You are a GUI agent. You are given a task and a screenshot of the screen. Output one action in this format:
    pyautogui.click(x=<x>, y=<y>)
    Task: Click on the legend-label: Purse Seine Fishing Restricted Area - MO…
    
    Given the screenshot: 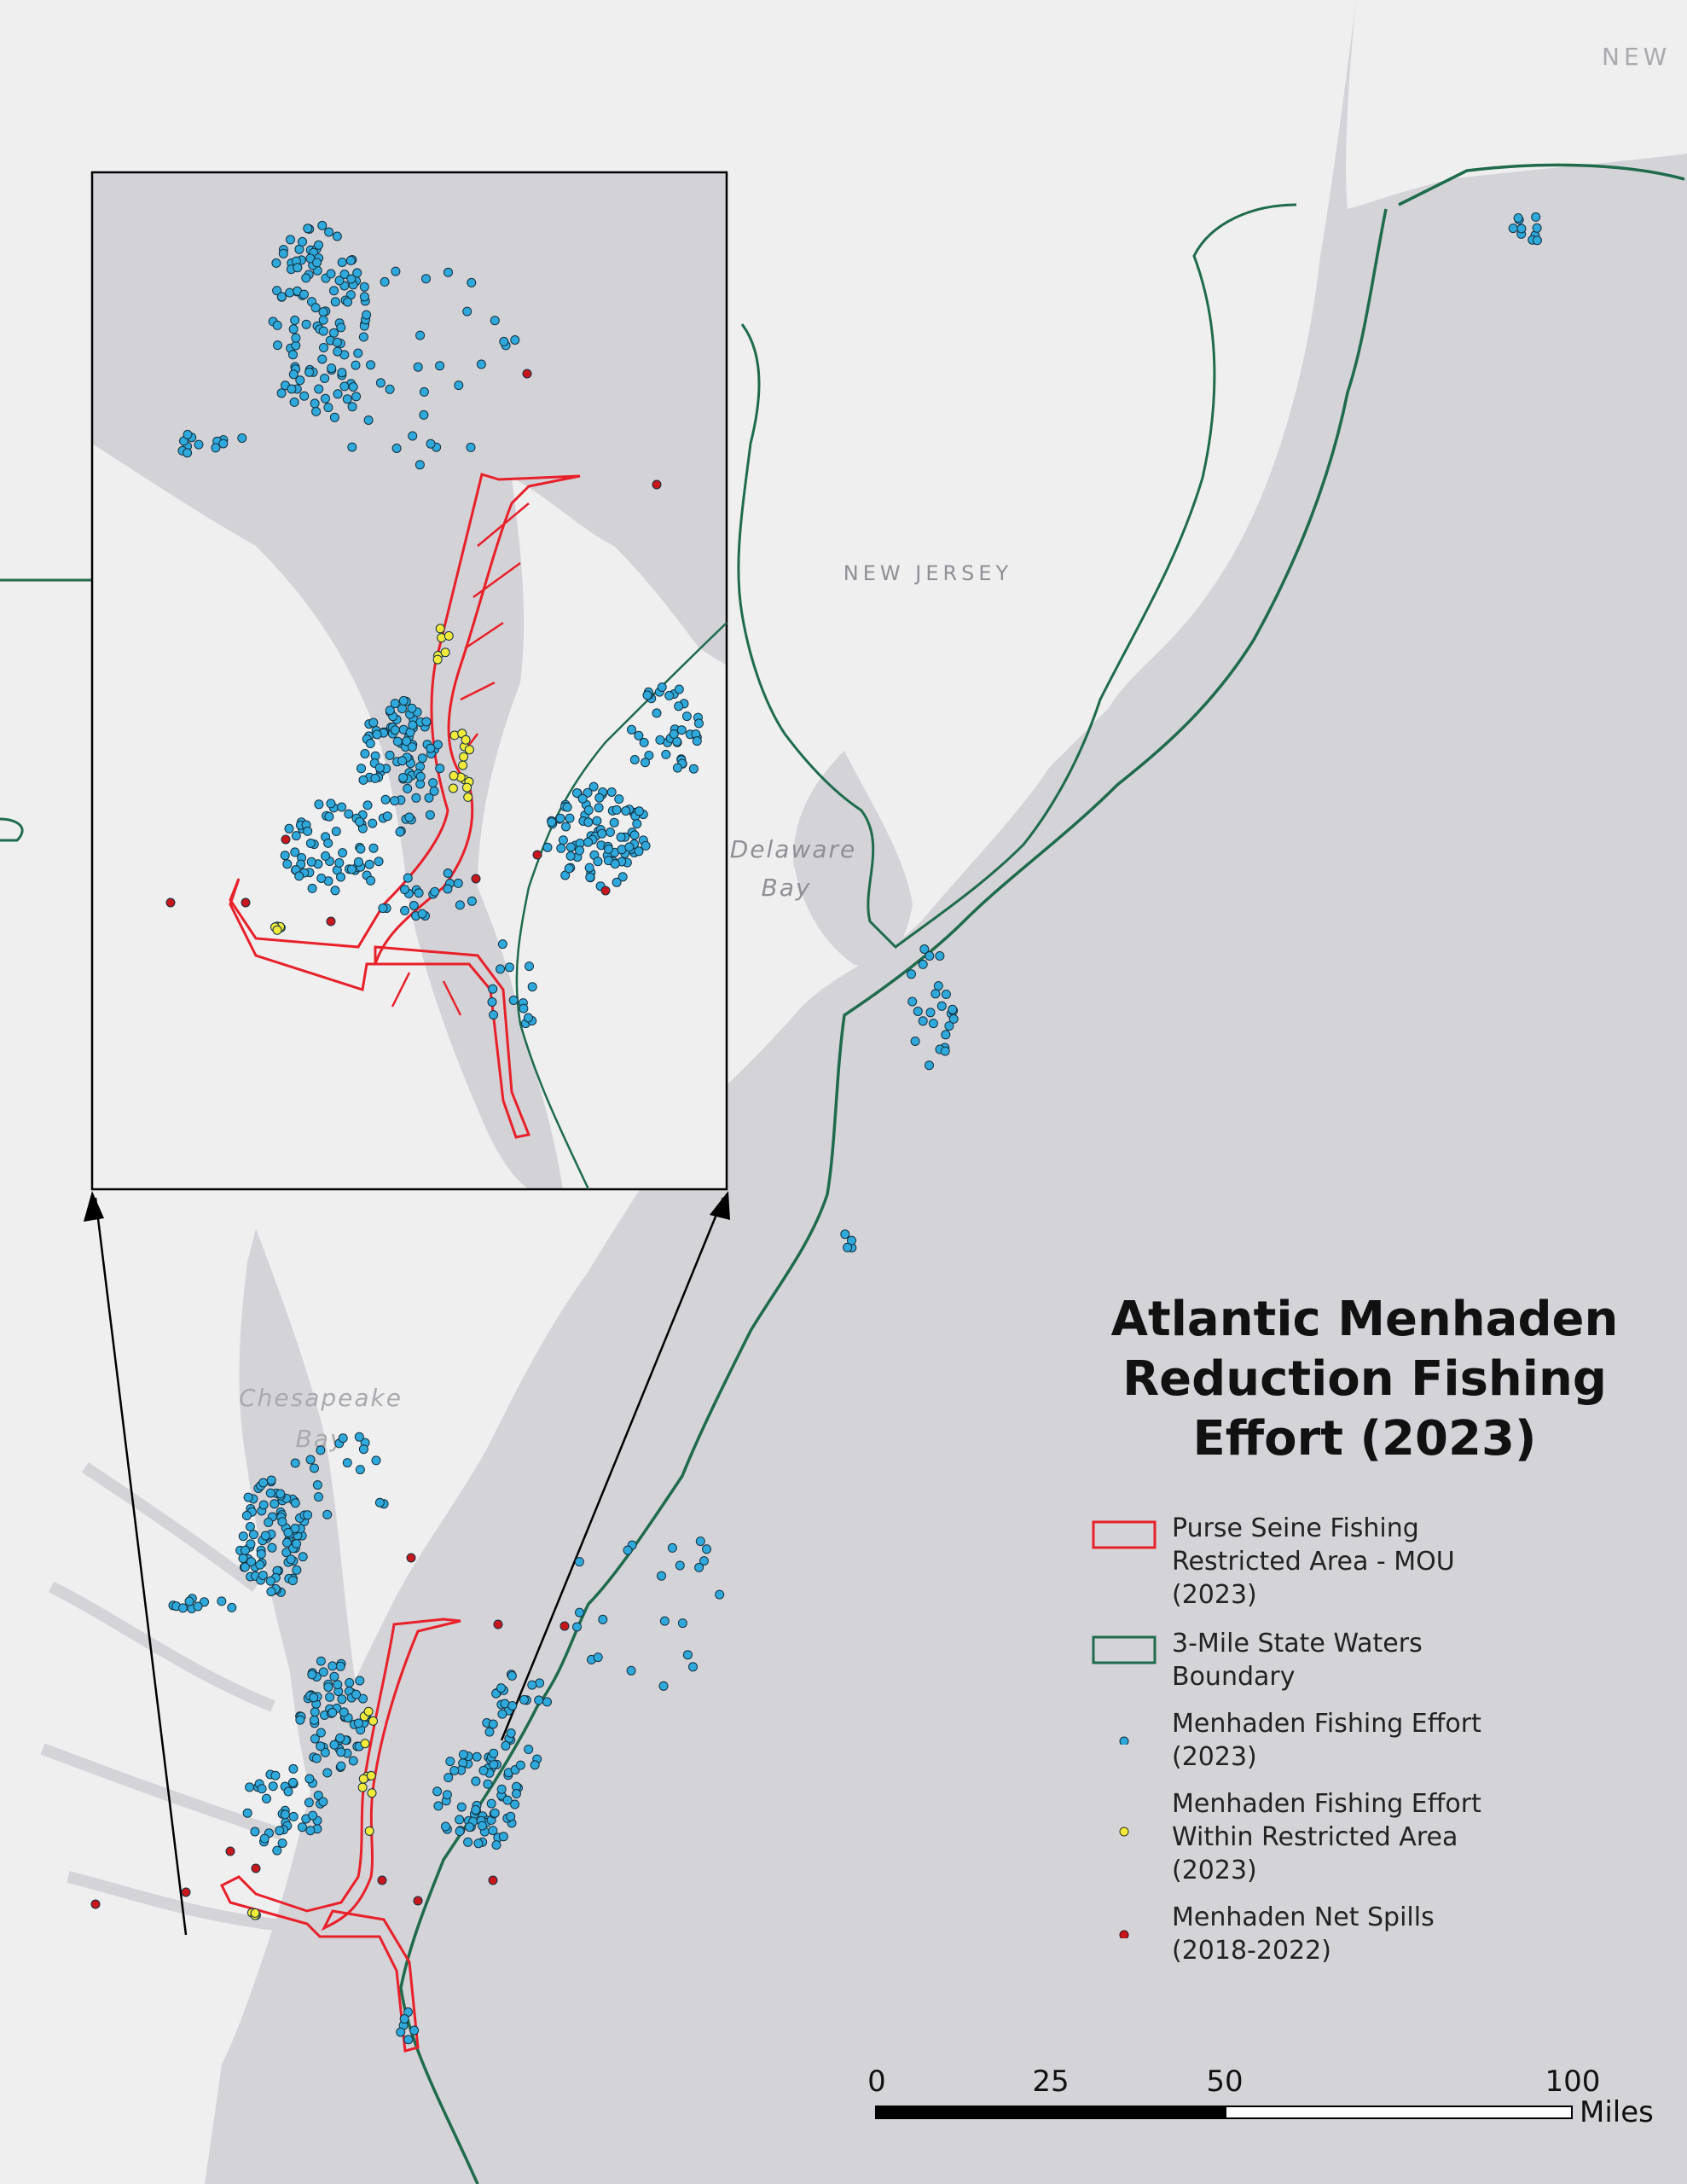 What is the action you would take?
    pyautogui.click(x=1313, y=1561)
    